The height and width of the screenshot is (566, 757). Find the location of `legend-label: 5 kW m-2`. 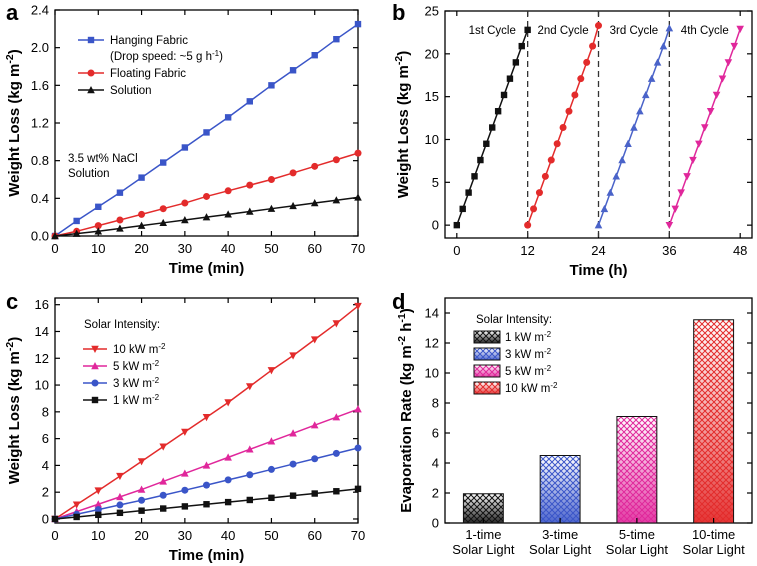

legend-label: 5 kW m-2 is located at coordinates (136, 366).